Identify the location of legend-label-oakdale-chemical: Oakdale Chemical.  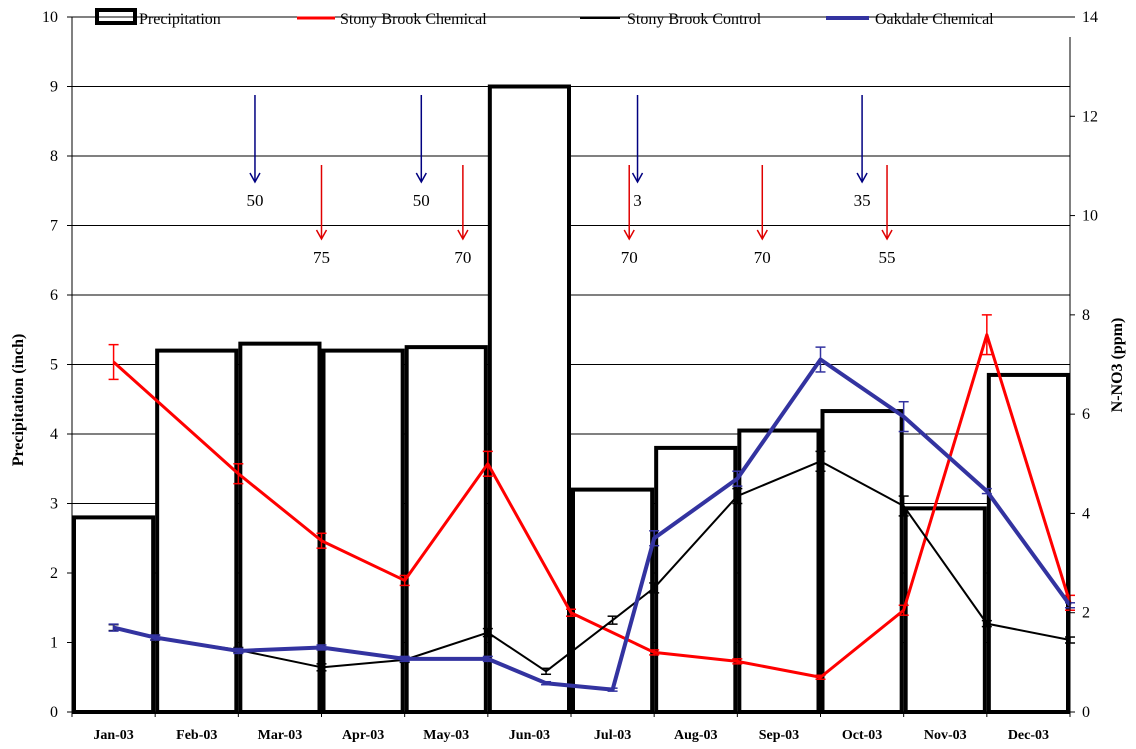
(934, 19).